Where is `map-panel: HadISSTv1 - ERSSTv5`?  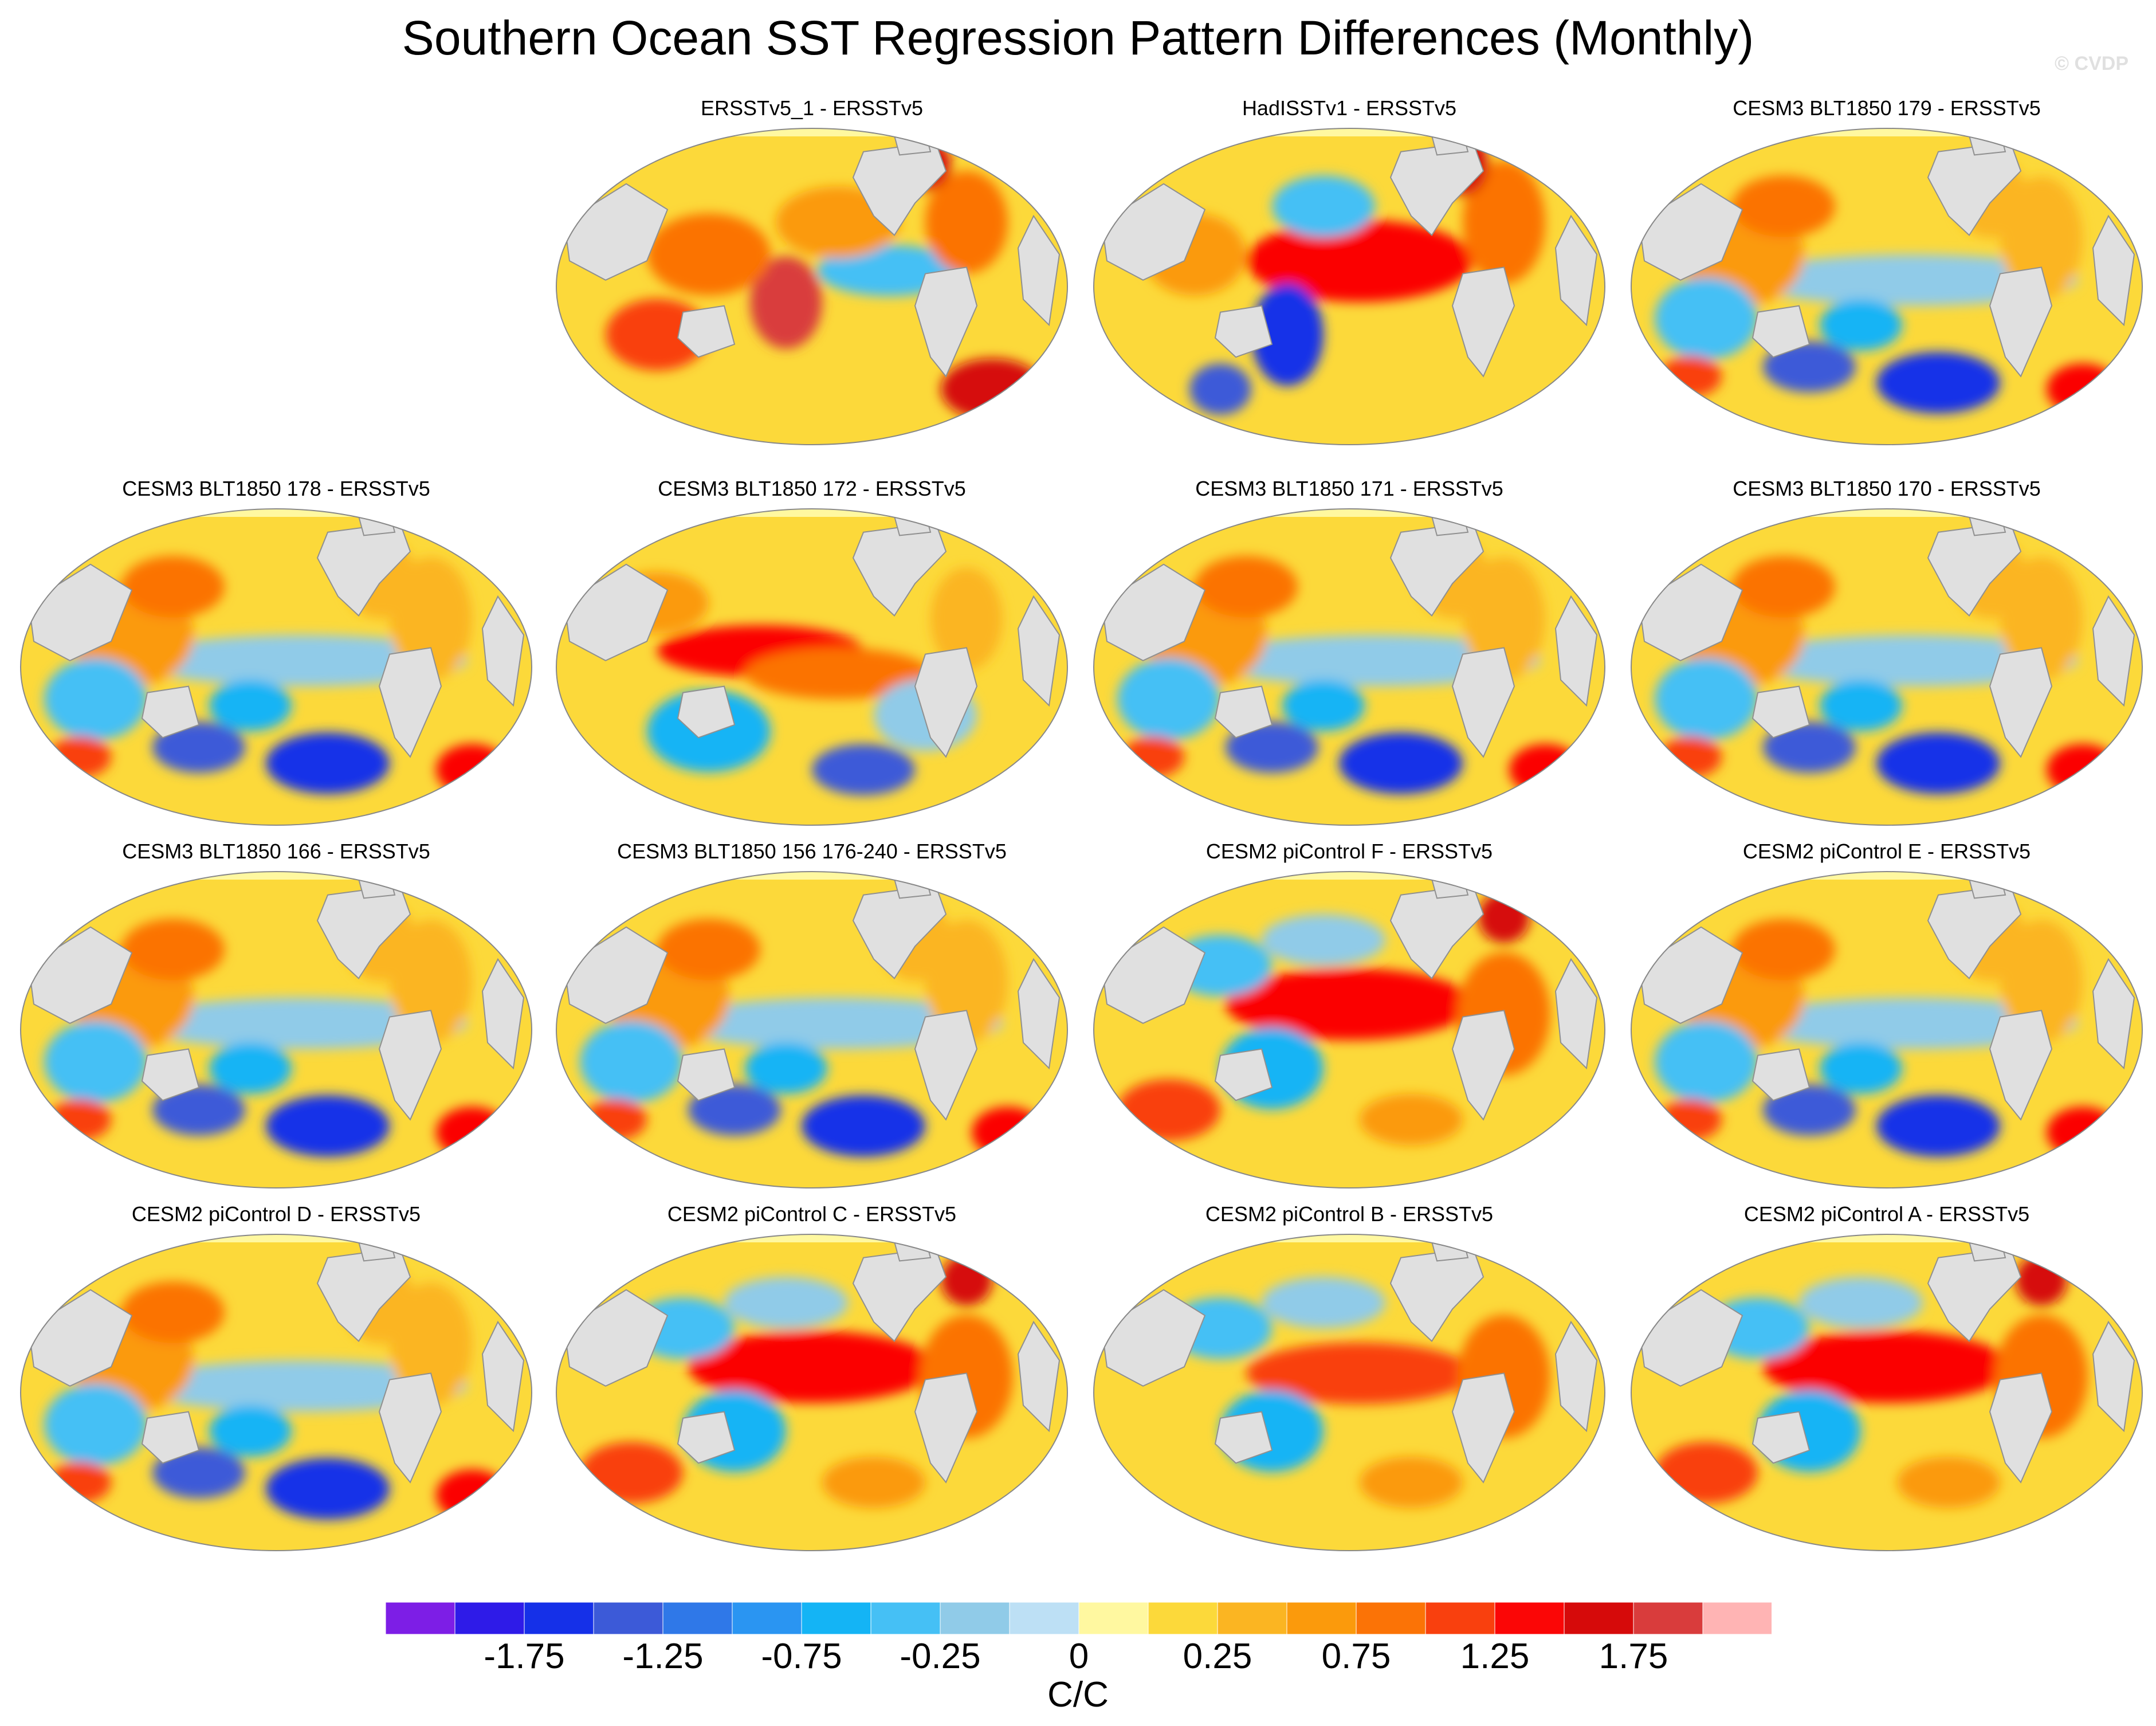
map-panel: HadISSTv1 - ERSSTv5 is located at coordinates (1349, 274).